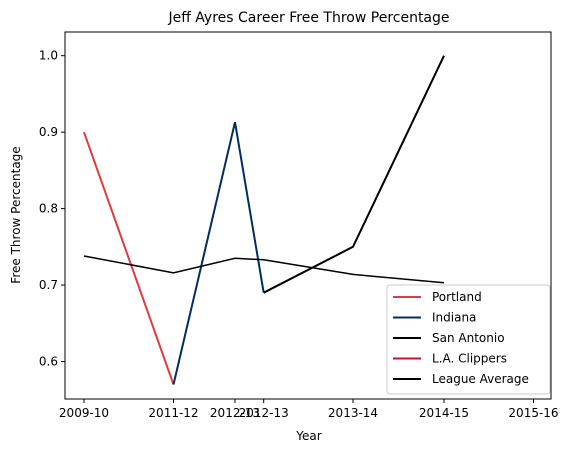  Describe the element at coordinates (264, 269) in the screenshot. I see `series-line-league-average` at that location.